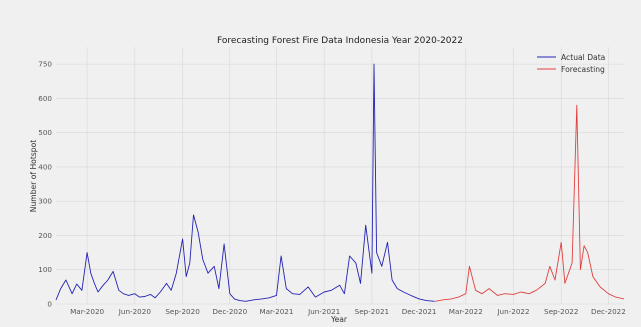  Describe the element at coordinates (45, 201) in the screenshot. I see `y-tick-label: 300` at that location.